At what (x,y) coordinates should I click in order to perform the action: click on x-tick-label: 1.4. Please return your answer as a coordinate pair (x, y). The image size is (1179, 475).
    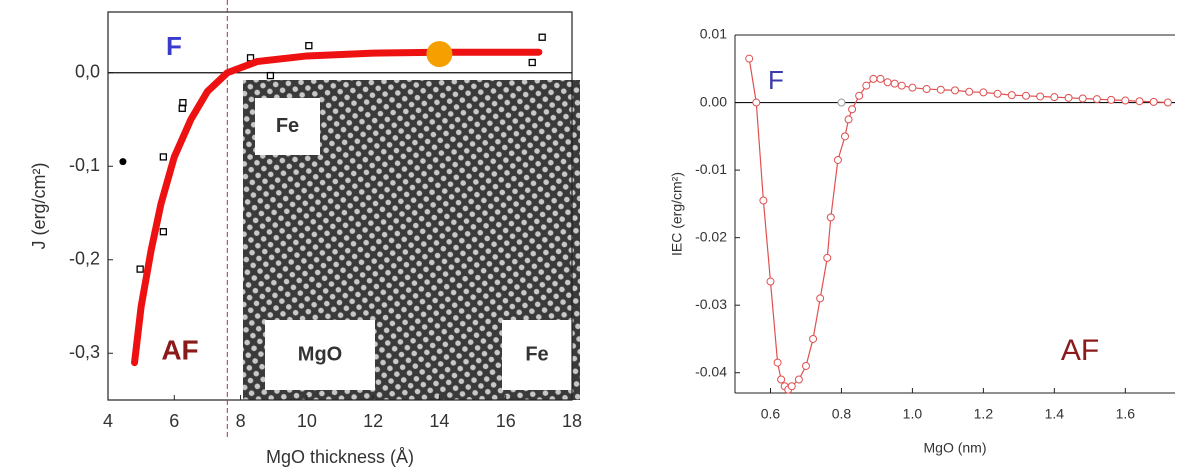
    Looking at the image, I should click on (1055, 414).